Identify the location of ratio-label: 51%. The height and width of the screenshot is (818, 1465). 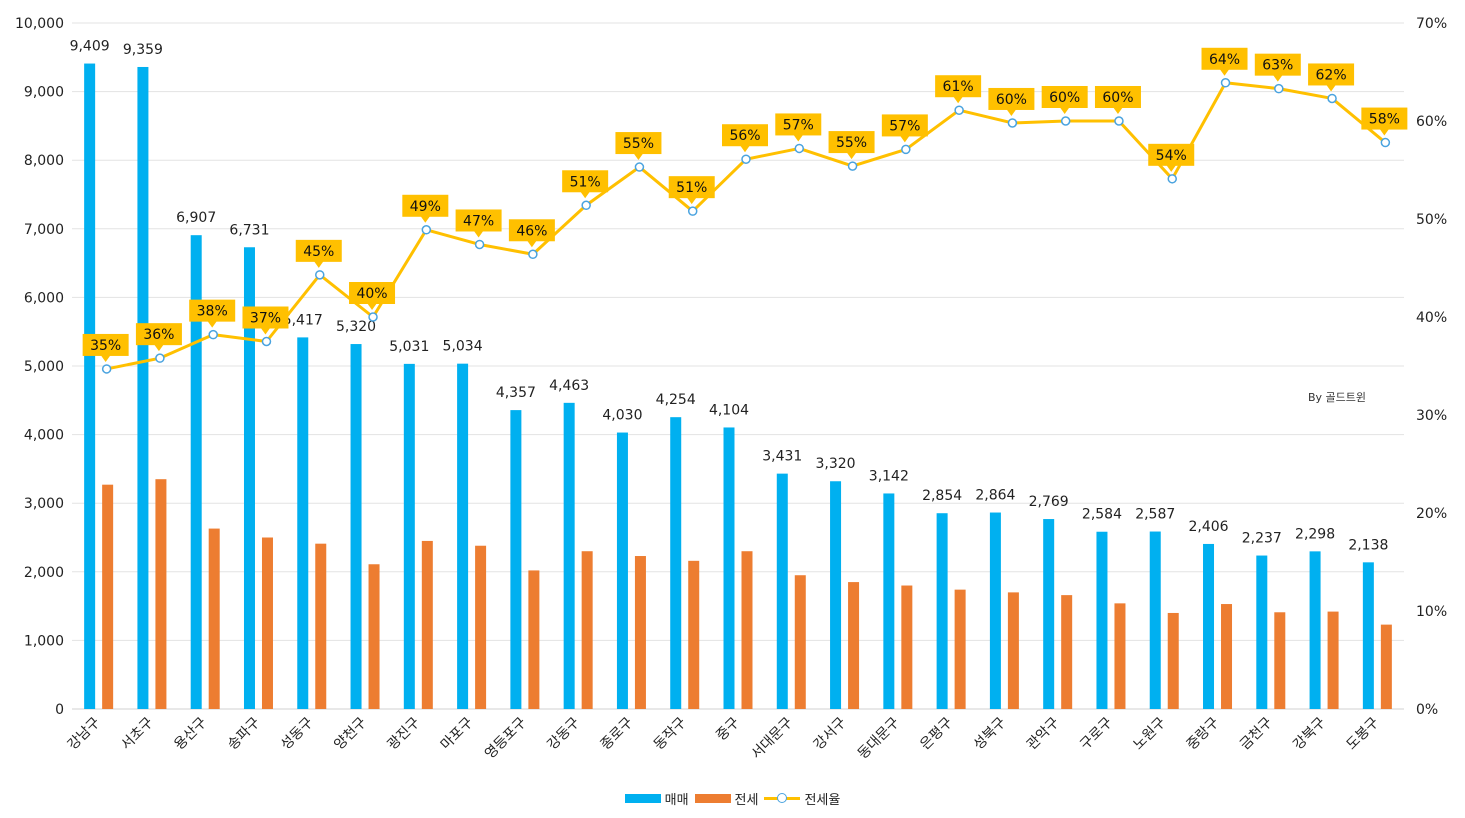
(585, 182).